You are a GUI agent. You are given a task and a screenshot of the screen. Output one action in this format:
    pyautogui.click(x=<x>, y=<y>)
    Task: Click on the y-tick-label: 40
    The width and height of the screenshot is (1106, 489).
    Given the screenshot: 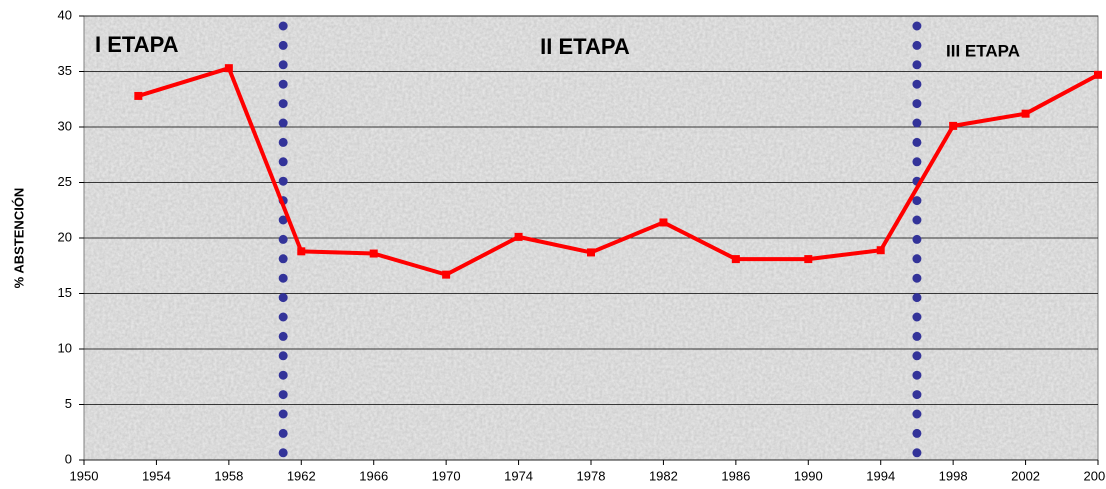 What is the action you would take?
    pyautogui.click(x=65, y=14)
    